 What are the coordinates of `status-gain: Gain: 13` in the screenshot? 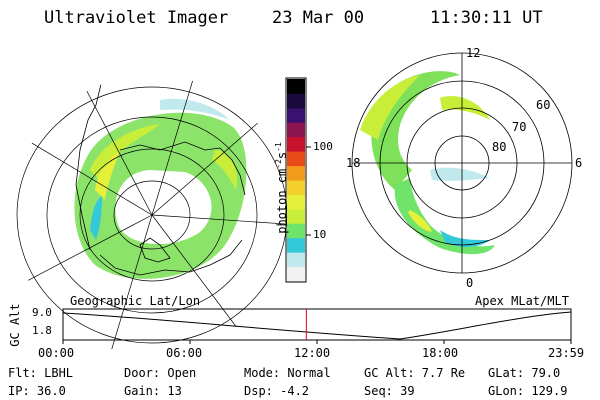 It's located at (153, 391).